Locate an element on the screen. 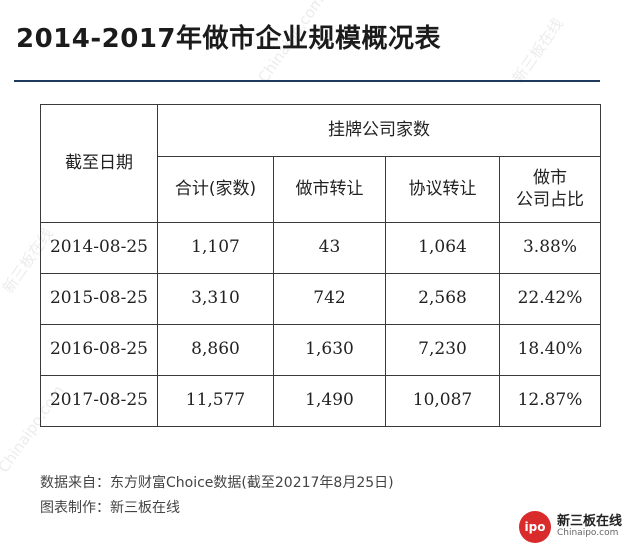 This screenshot has height=557, width=640. page-title: 2014-2017年做市企业规模概况表 is located at coordinates (229, 39).